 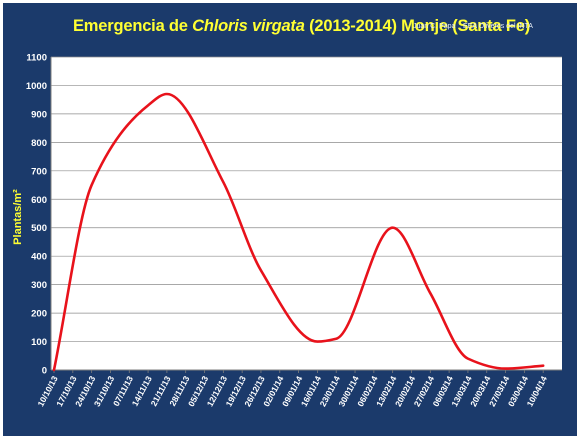 What do you see at coordinates (39, 143) in the screenshot?
I see `y-tick-label: 800` at bounding box center [39, 143].